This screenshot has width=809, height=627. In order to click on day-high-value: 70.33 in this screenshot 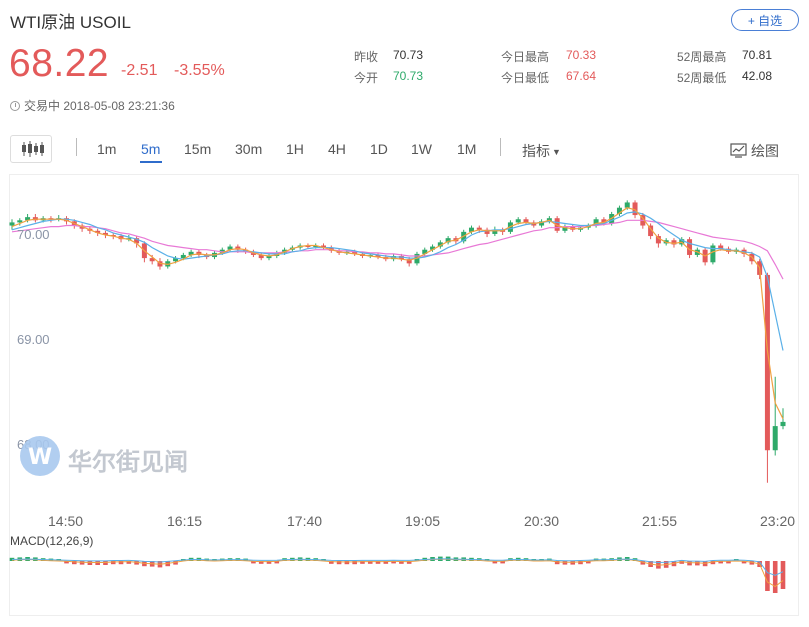, I will do `click(581, 55)`.